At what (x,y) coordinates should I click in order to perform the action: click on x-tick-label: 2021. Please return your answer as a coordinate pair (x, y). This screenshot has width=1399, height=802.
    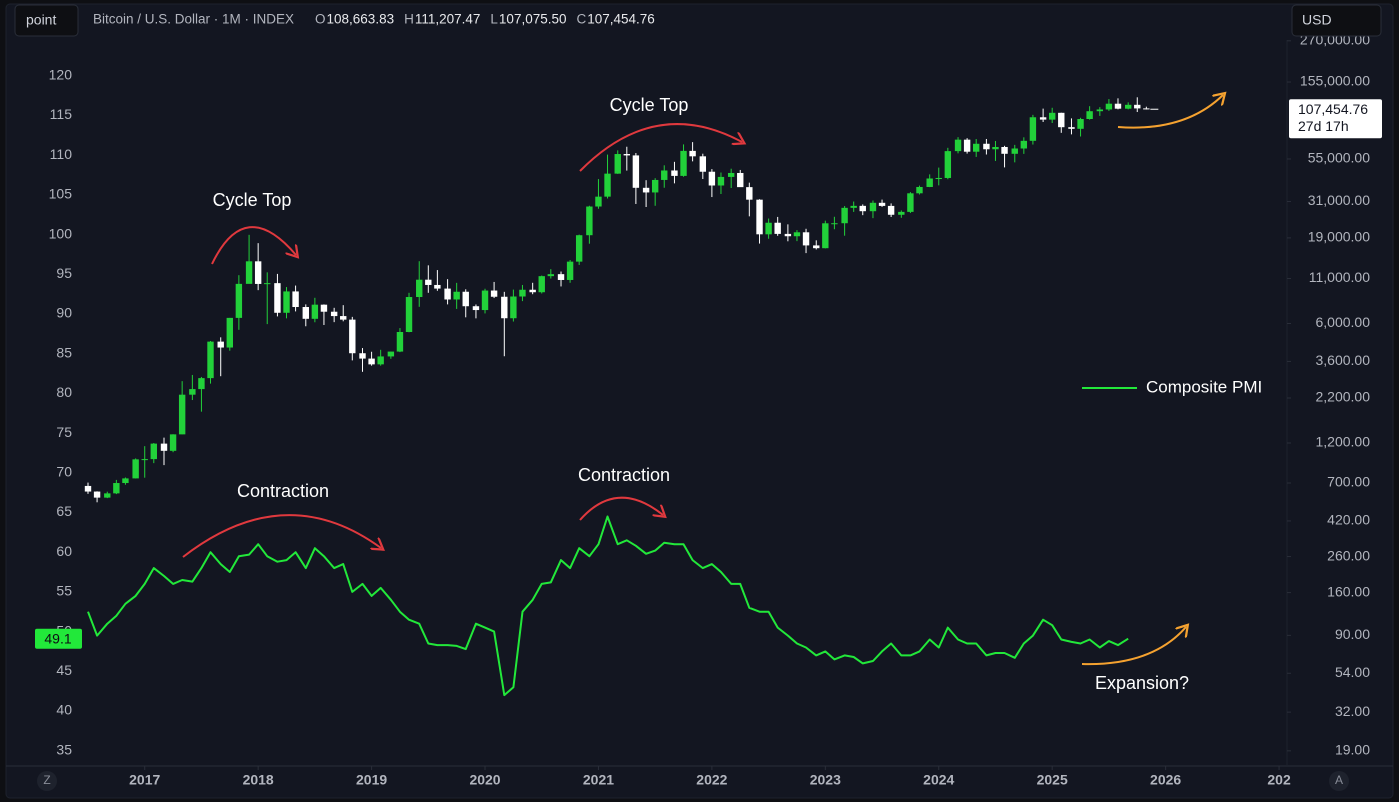
    Looking at the image, I should click on (598, 780).